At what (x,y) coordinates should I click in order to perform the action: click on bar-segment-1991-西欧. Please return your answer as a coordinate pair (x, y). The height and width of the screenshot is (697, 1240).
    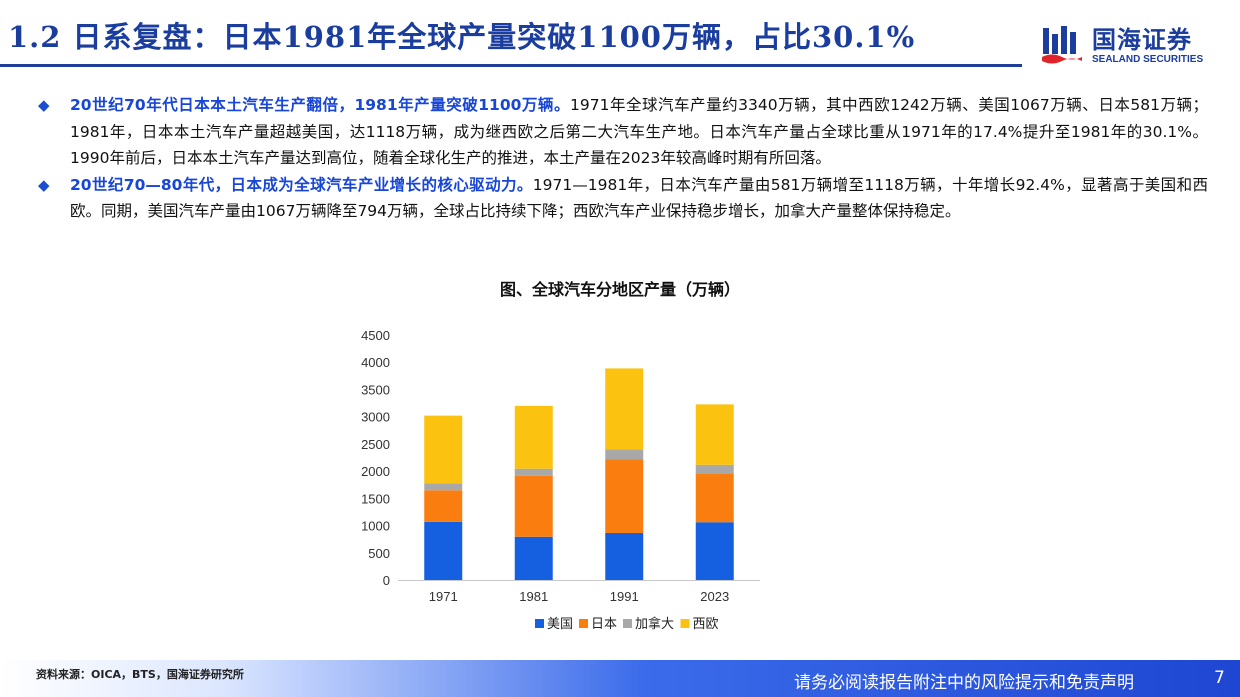
    Looking at the image, I should click on (624, 409).